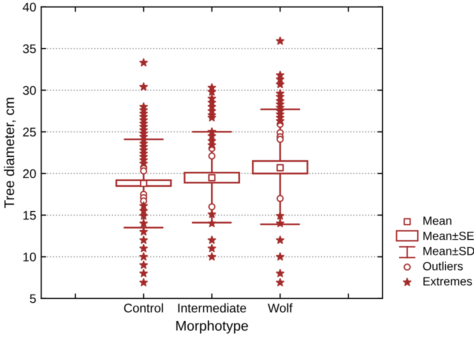 This screenshot has width=474, height=345. Describe the element at coordinates (212, 307) in the screenshot. I see `x-tick-label: Intermediate` at that location.